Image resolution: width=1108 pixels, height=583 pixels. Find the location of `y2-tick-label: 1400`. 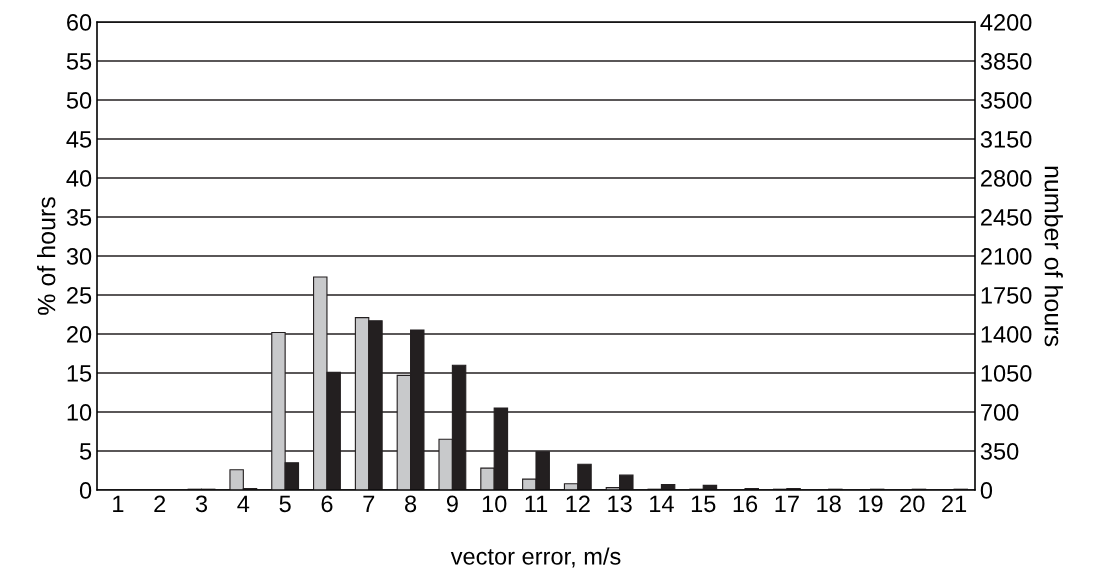

y2-tick-label: 1400 is located at coordinates (1006, 334).